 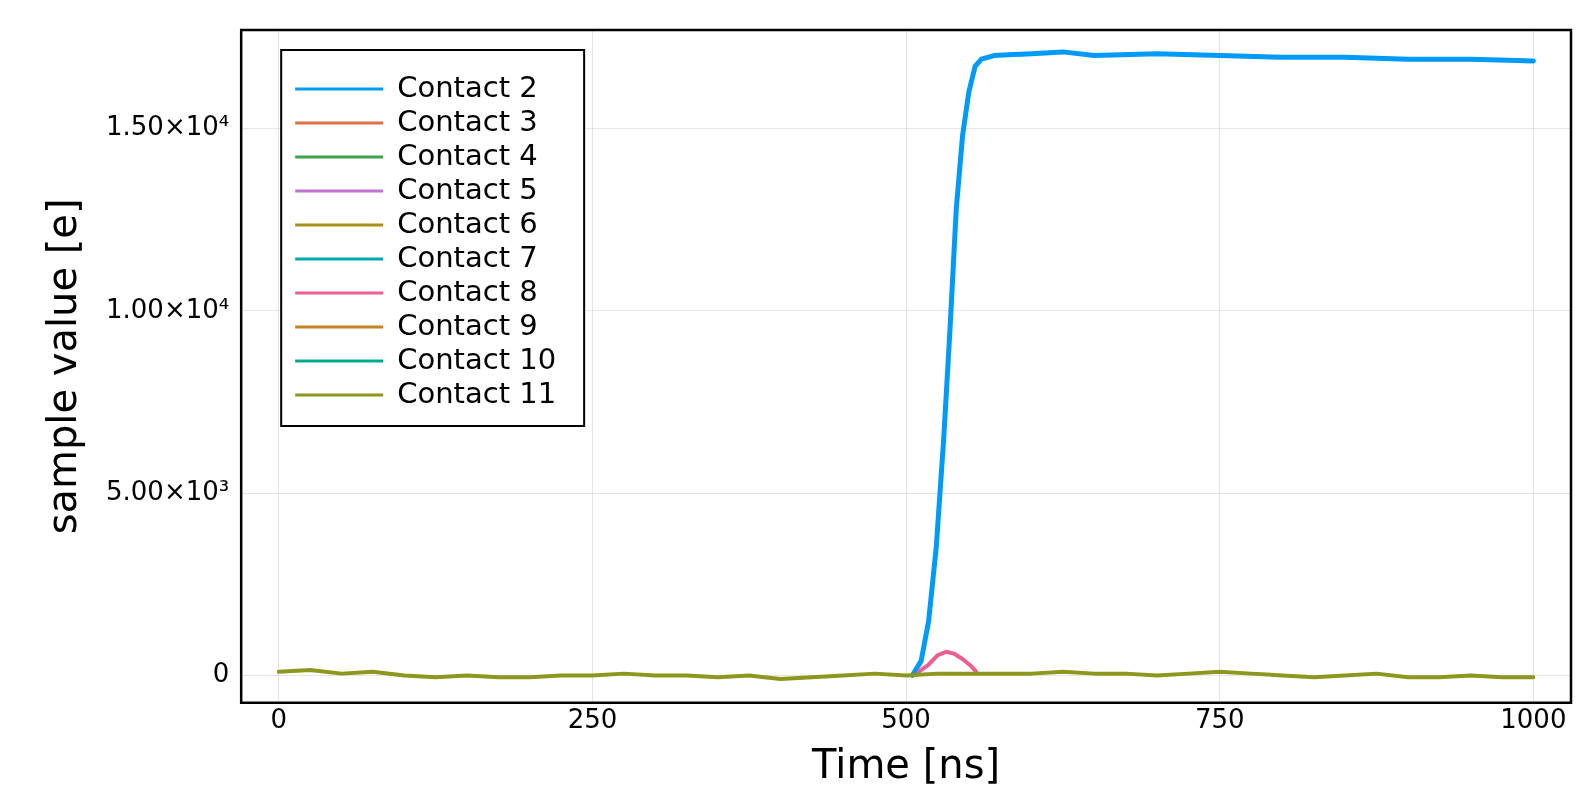 What do you see at coordinates (467, 188) in the screenshot?
I see `legend-label: Contact 5` at bounding box center [467, 188].